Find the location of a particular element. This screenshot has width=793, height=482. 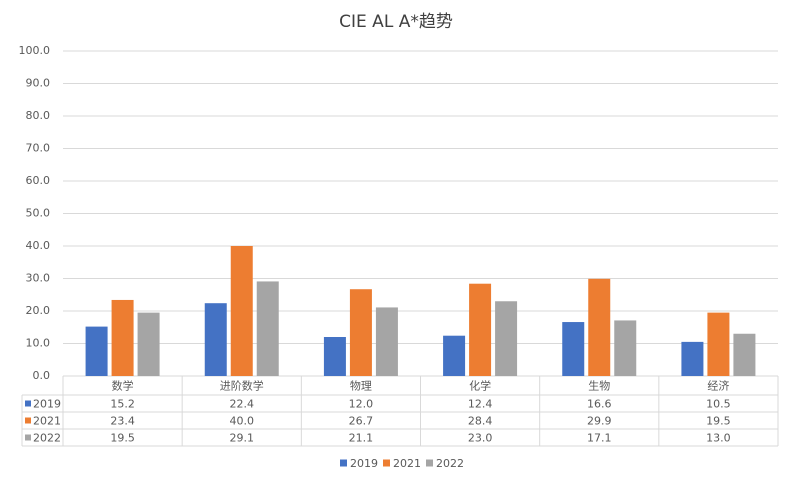

y-tick-label: 70.0 is located at coordinates (38, 148).